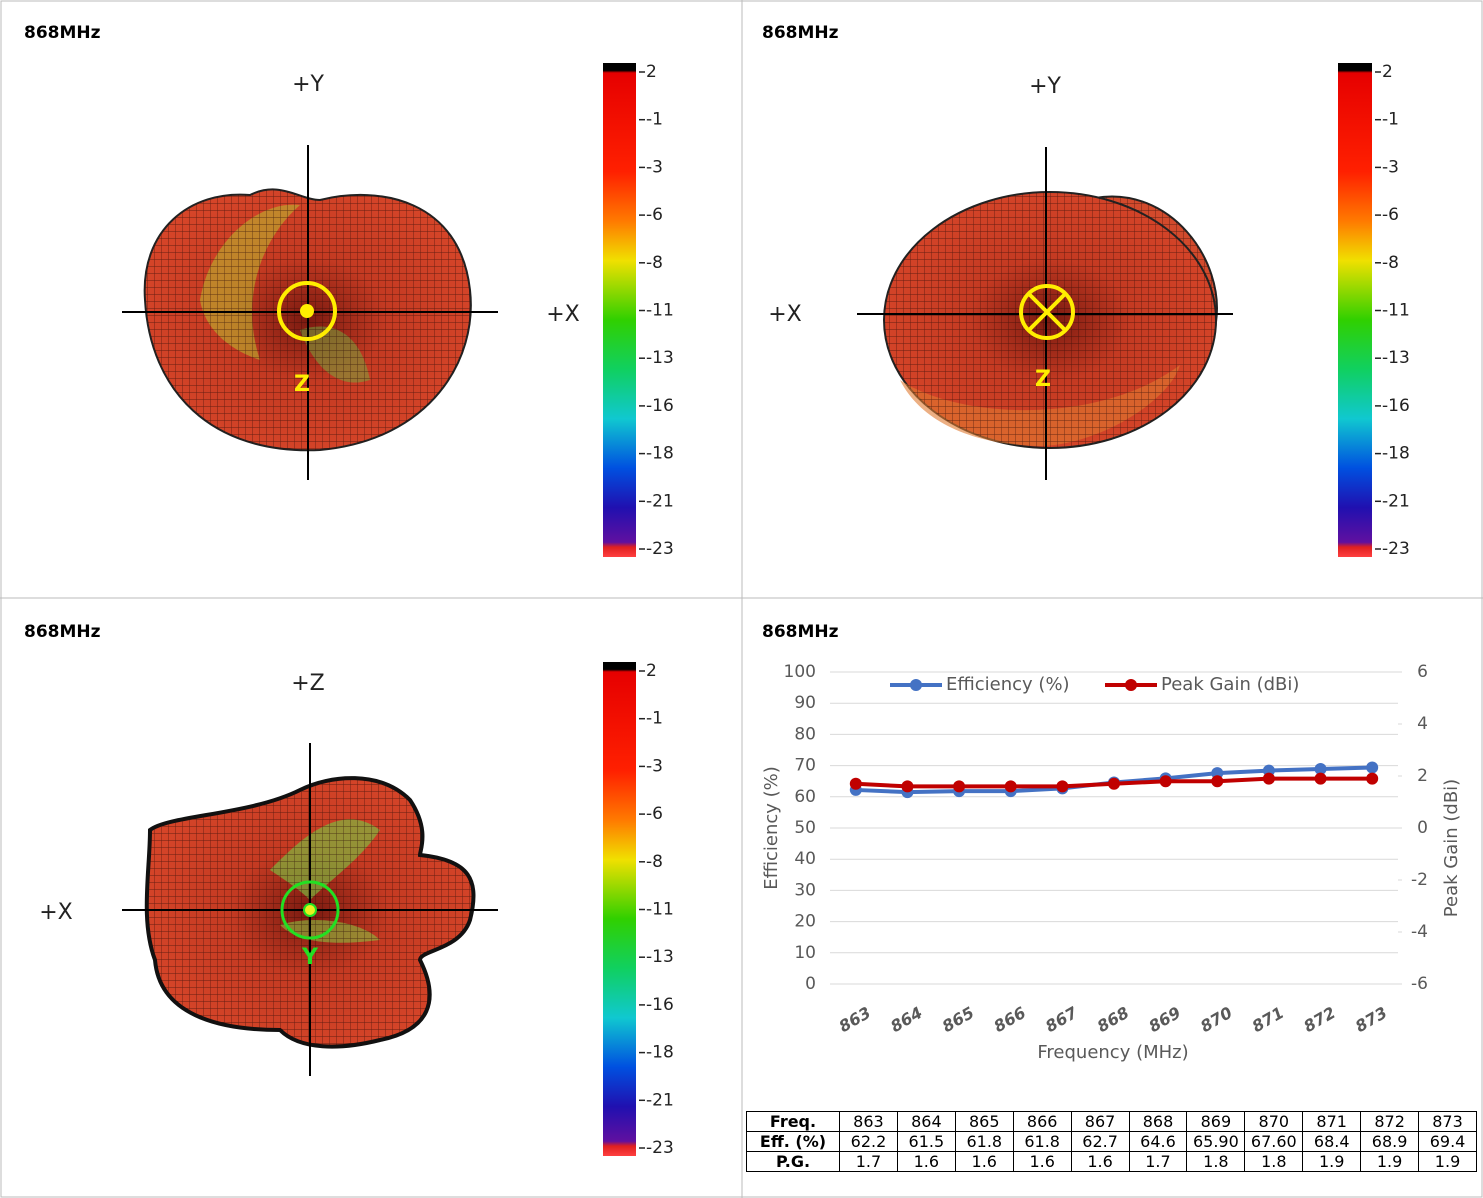  Describe the element at coordinates (1390, 1141) in the screenshot. I see `table-cell: 68.9` at that location.